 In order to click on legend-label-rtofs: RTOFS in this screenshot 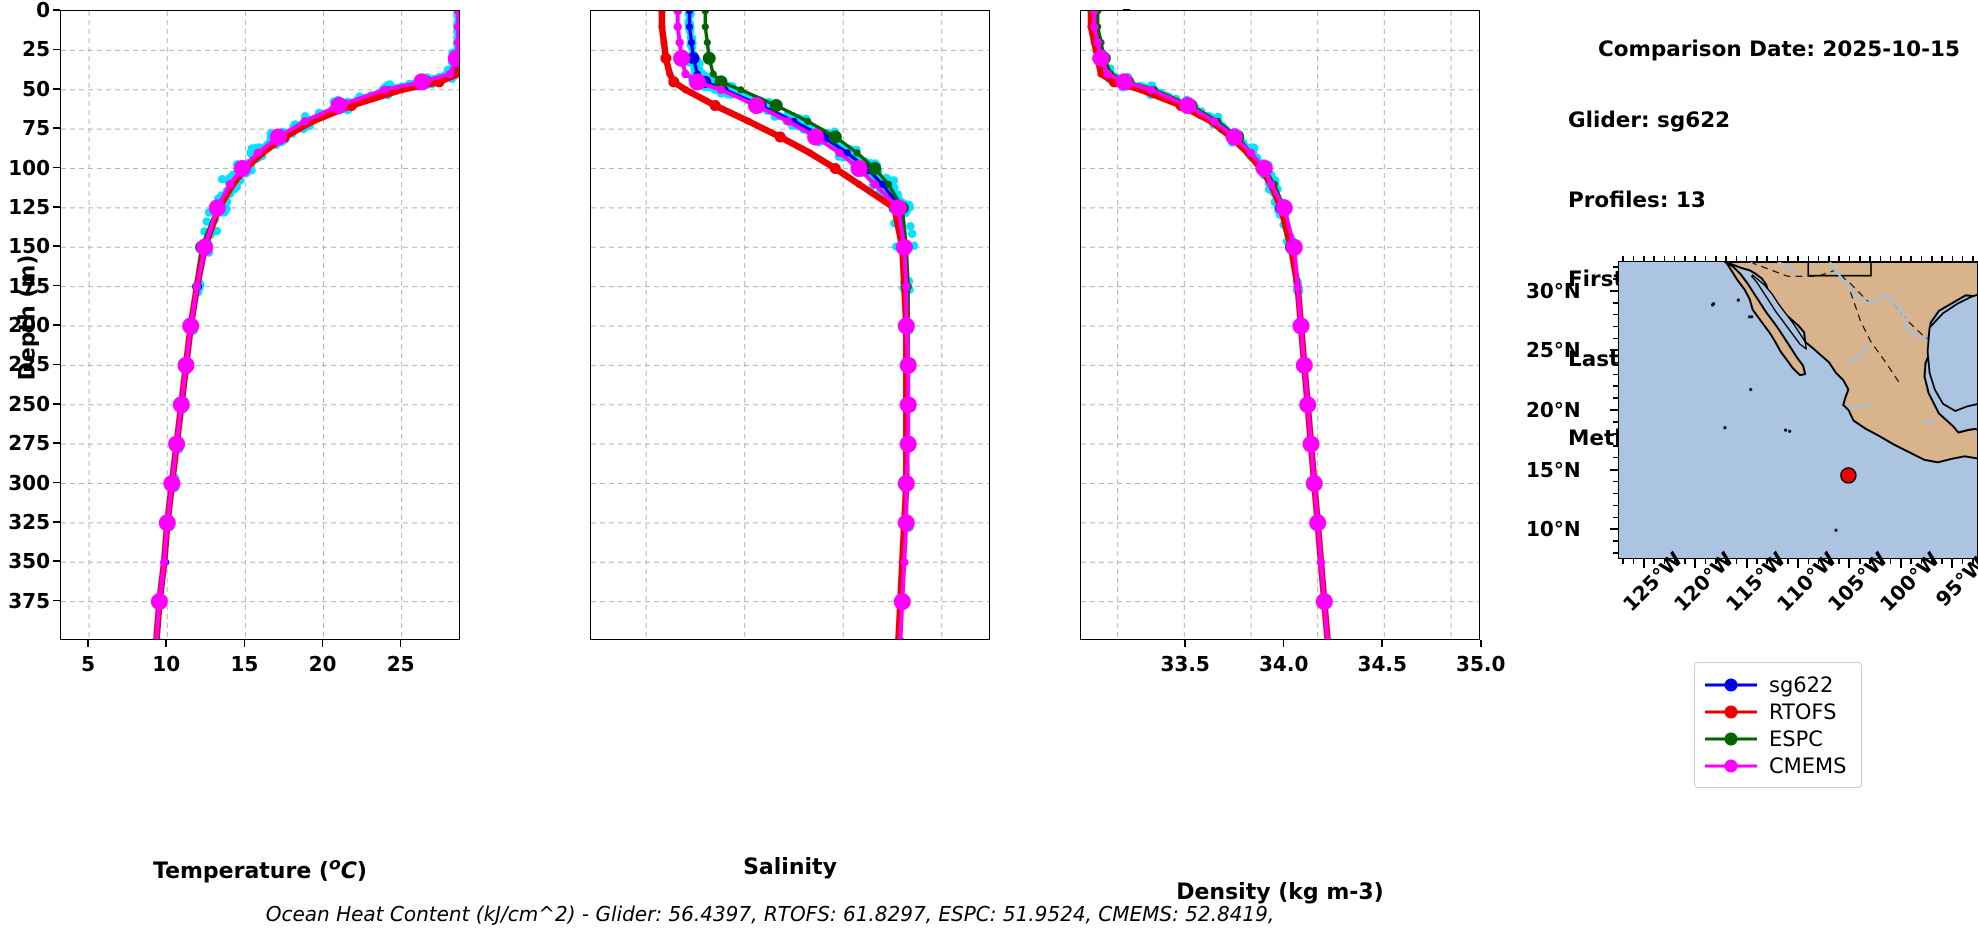, I will do `click(1803, 711)`.